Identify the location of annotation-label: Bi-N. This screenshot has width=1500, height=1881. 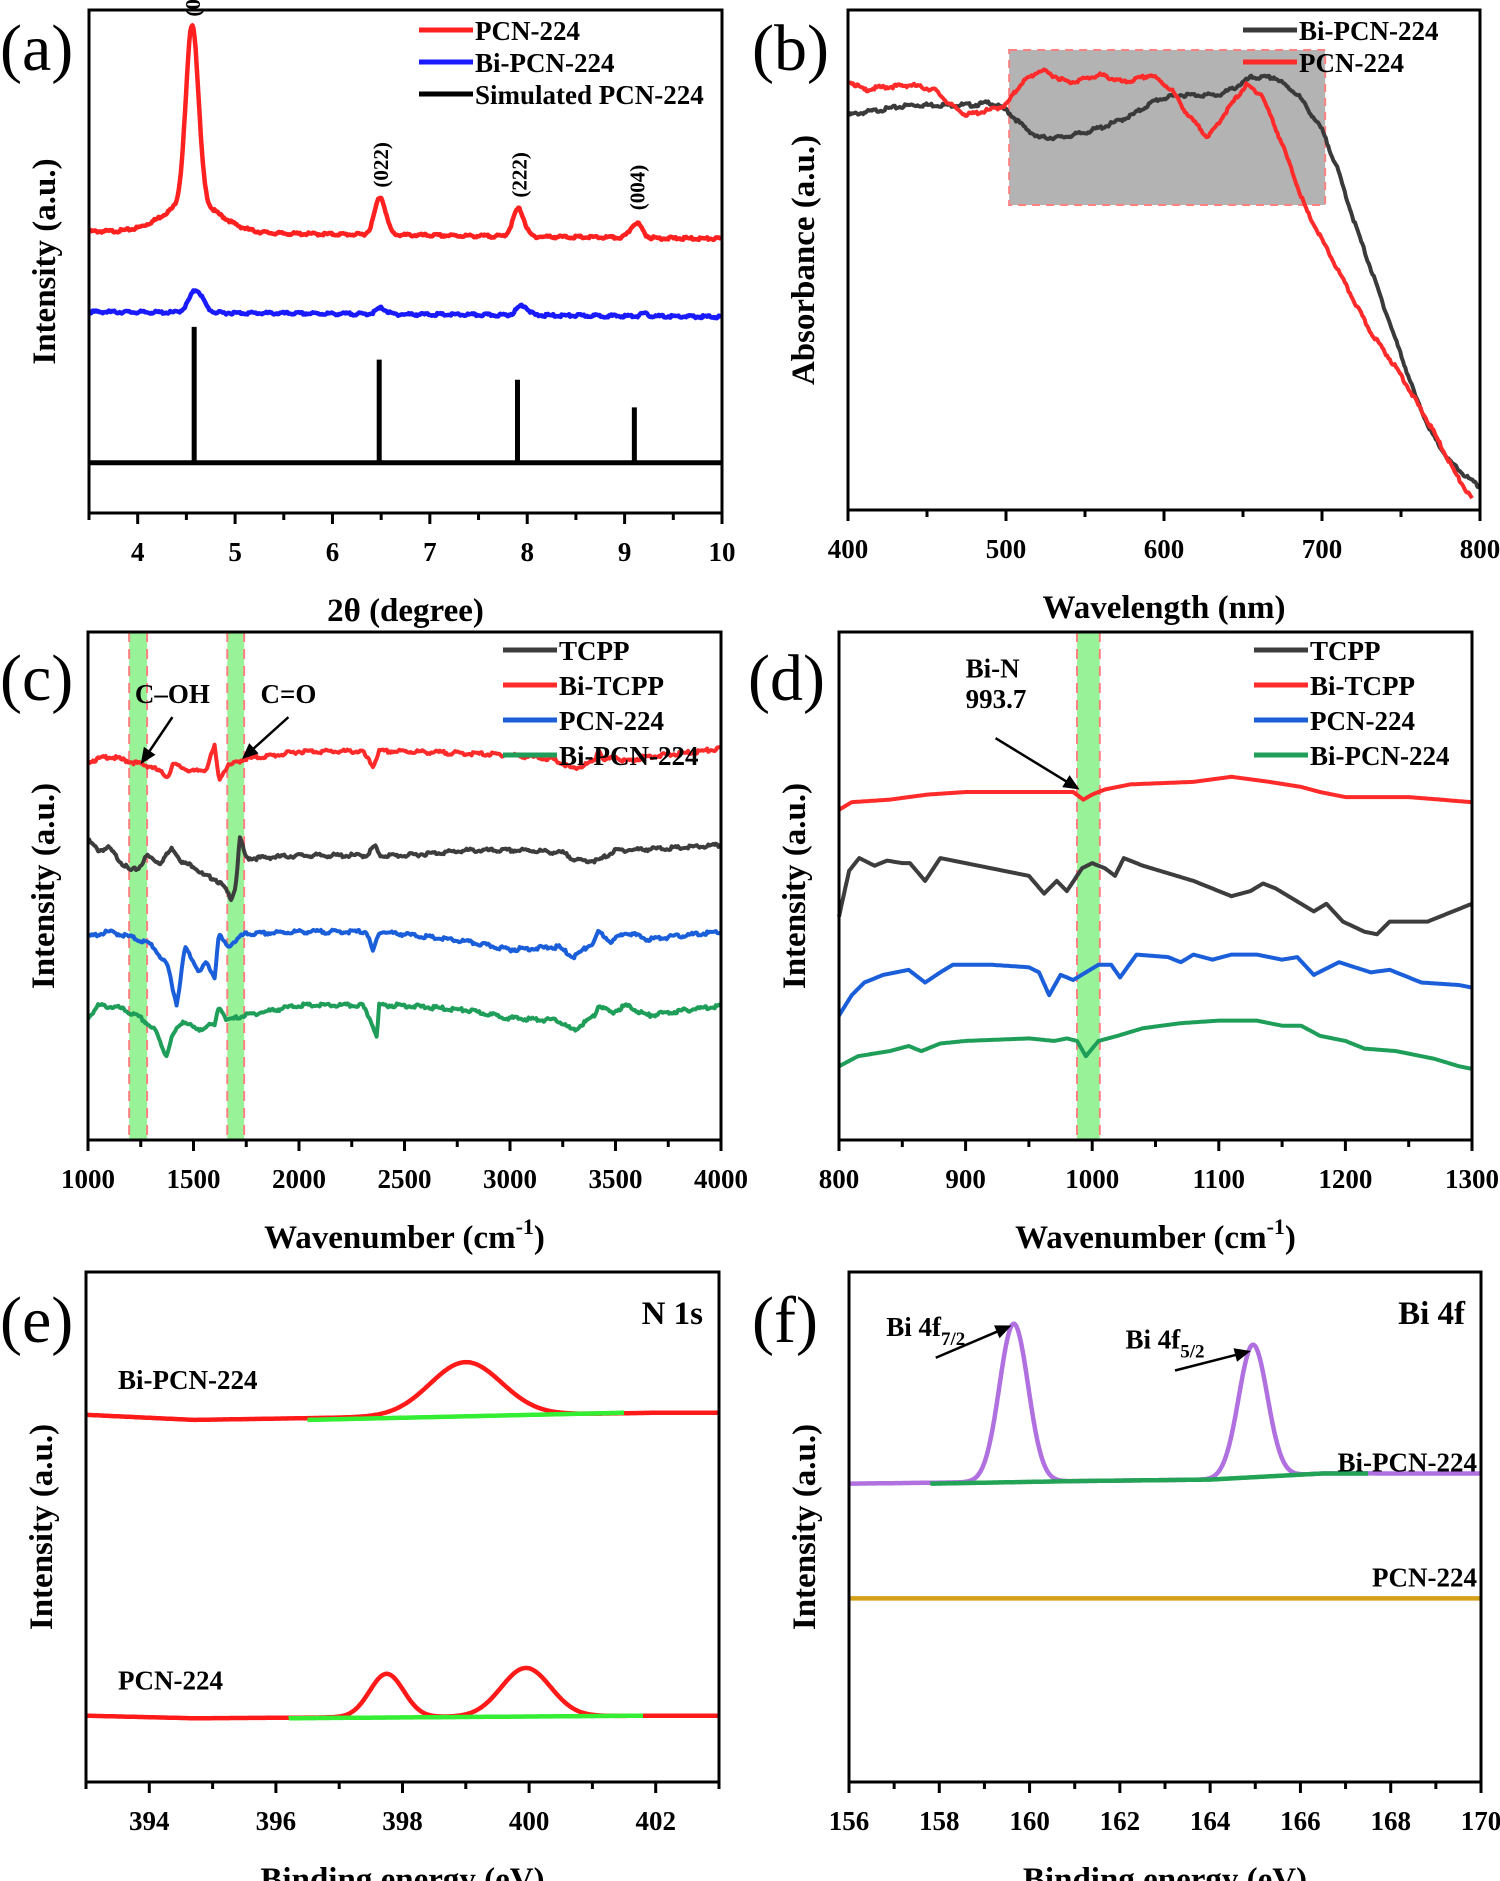
(993, 669).